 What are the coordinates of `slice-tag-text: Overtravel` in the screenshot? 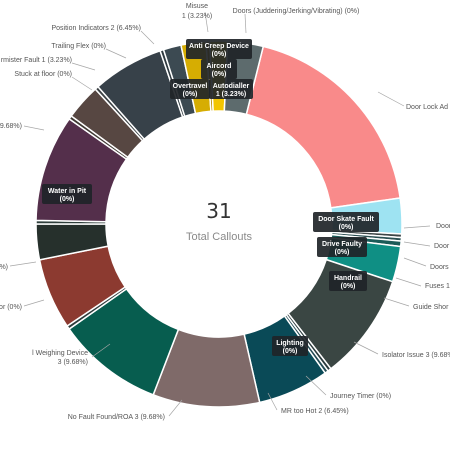 It's located at (190, 86).